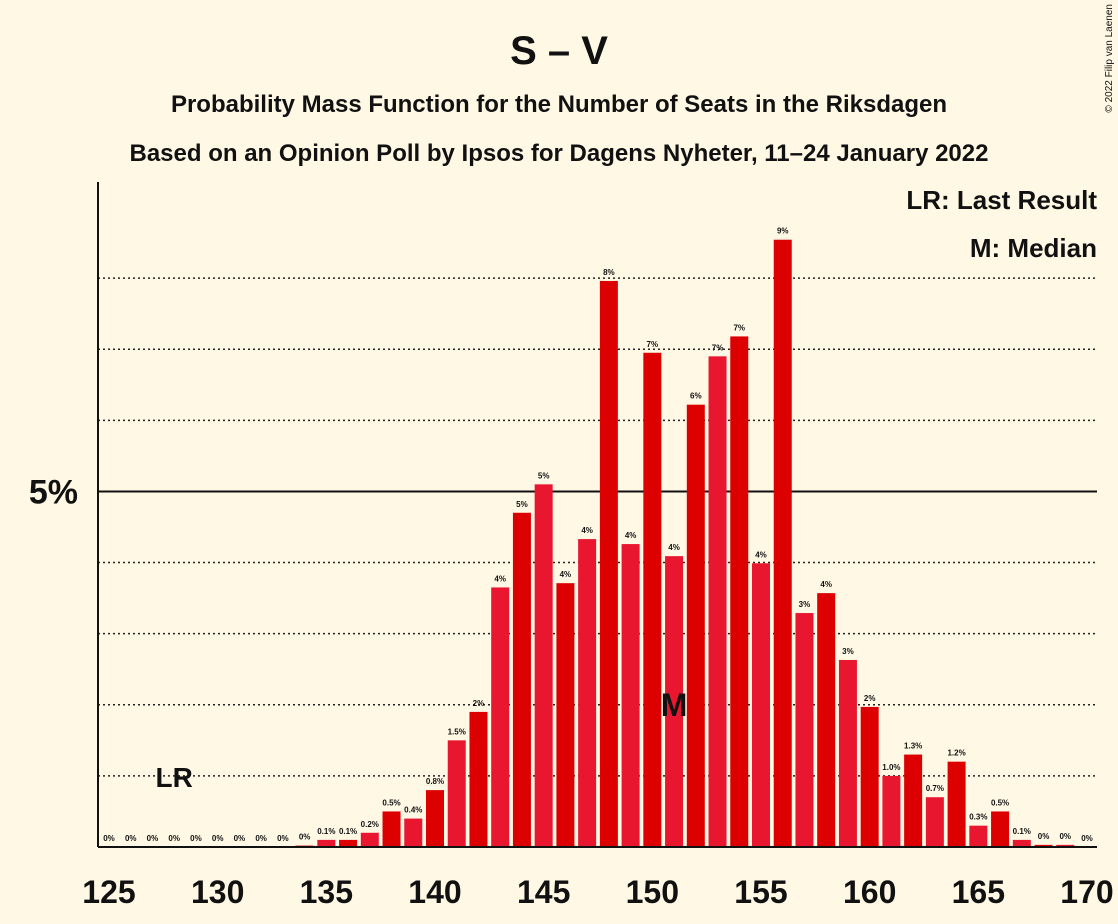 This screenshot has width=1118, height=924. I want to click on x-tick-label: 155, so click(760, 892).